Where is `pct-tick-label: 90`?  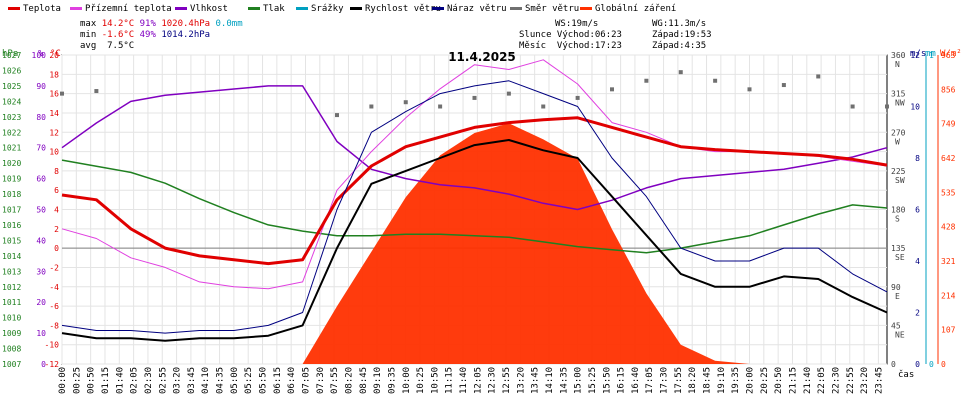 pct-tick-label: 90 is located at coordinates (41, 86).